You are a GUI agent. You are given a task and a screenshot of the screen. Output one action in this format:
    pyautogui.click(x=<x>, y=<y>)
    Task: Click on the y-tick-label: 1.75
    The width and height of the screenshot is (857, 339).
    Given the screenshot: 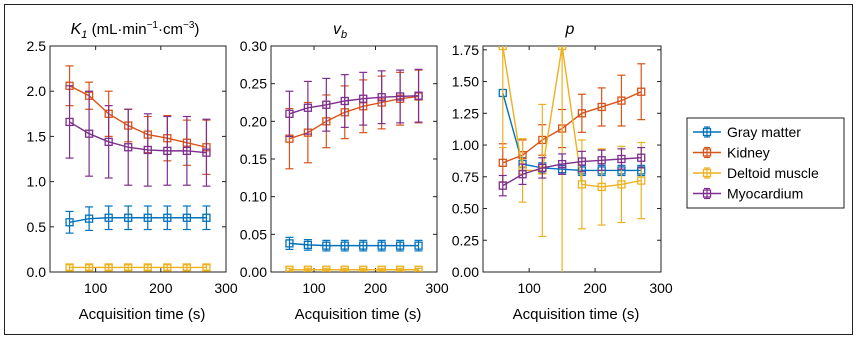 What is the action you would take?
    pyautogui.click(x=465, y=50)
    